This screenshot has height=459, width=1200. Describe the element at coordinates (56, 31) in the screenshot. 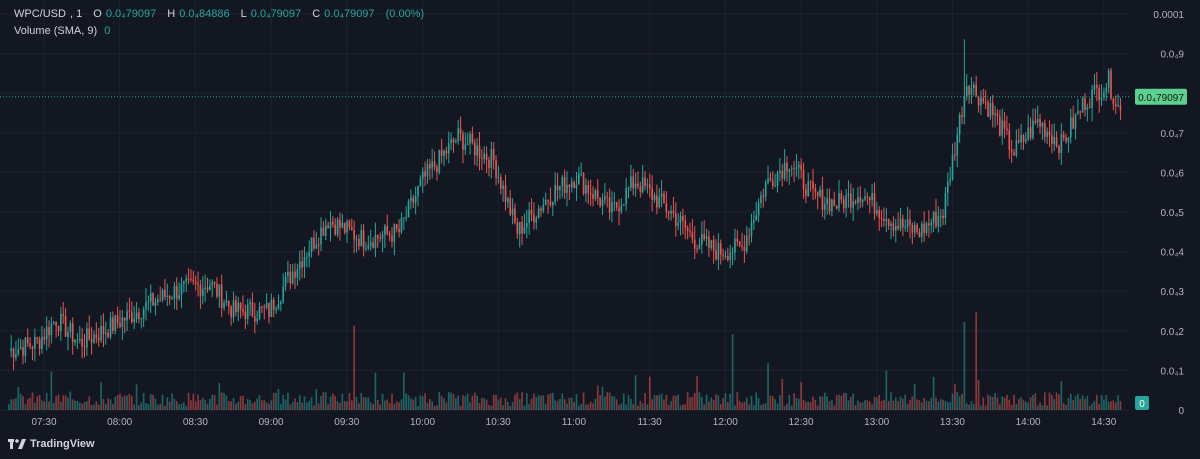

I see `volume-indicator-label: Volume (SMA, 9)` at that location.